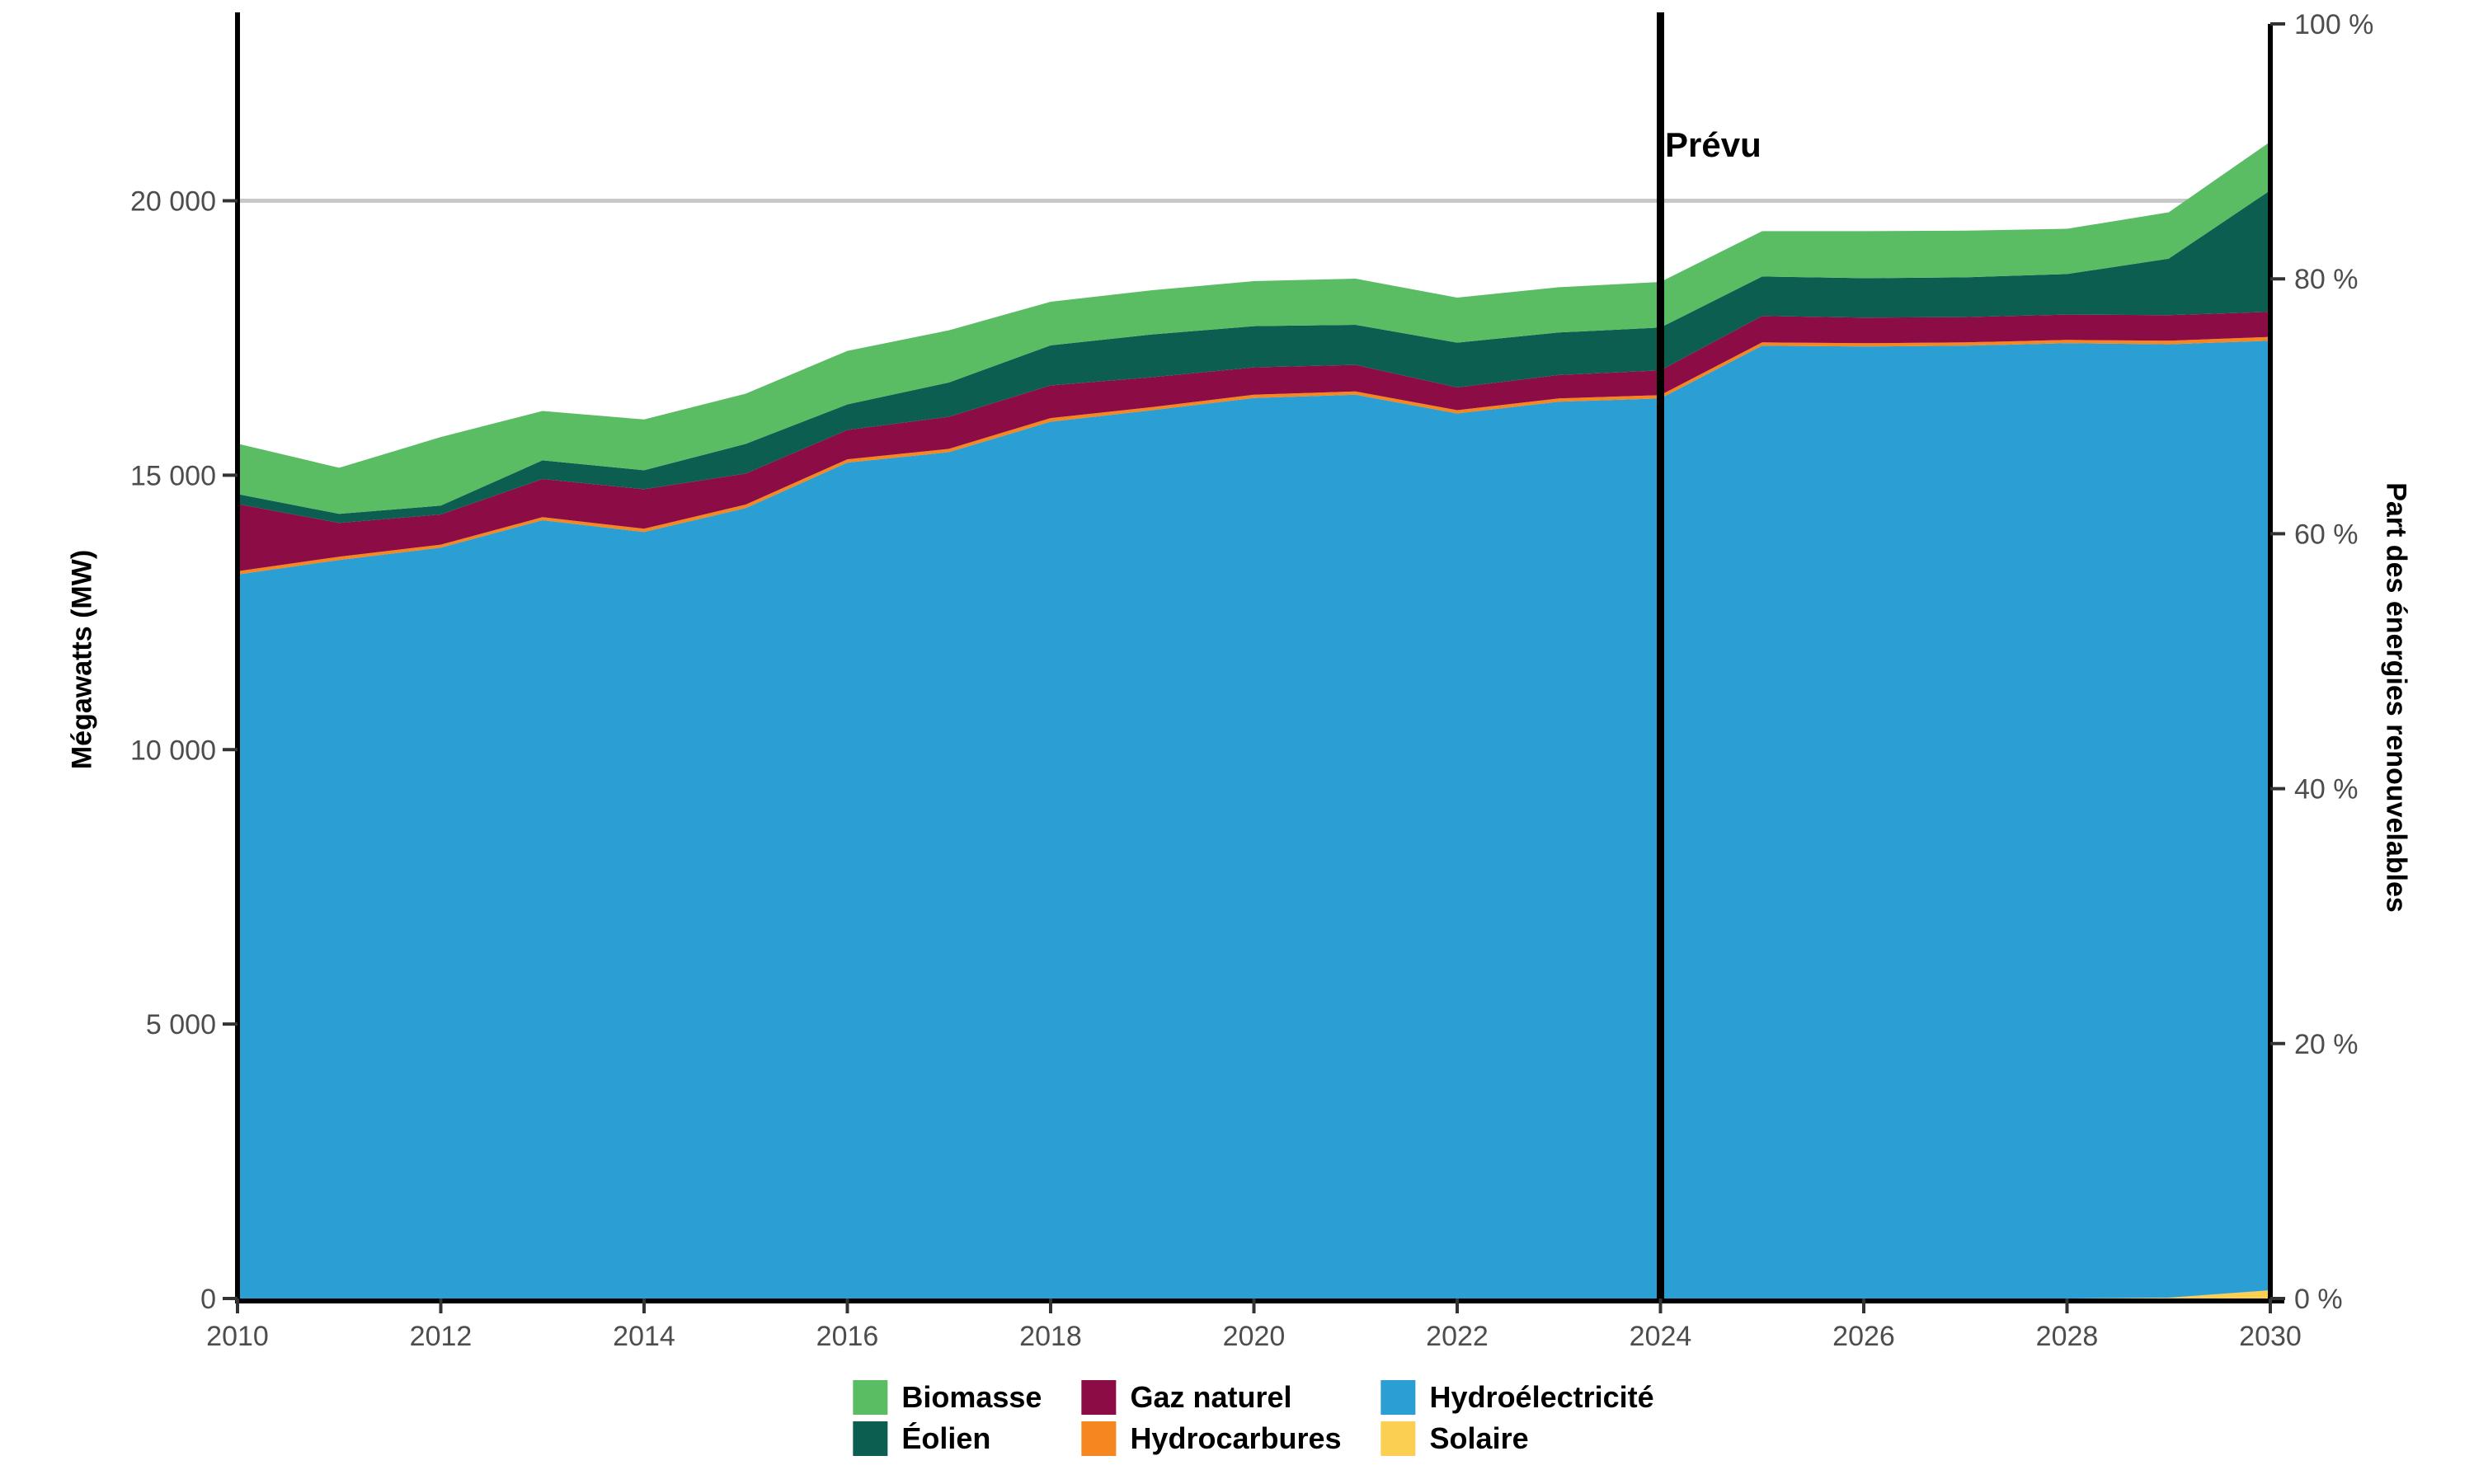 The width and height of the screenshot is (2474, 1484). Describe the element at coordinates (1050, 1336) in the screenshot. I see `x-axis-tick-label: 2018` at that location.